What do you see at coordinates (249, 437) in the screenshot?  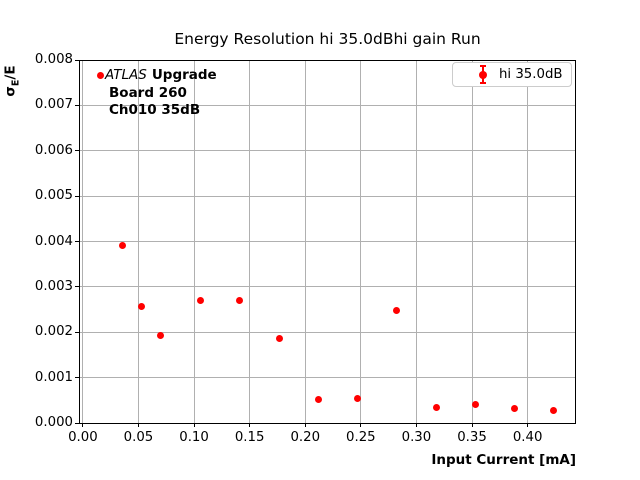 I see `x-tick-label: 0.15` at bounding box center [249, 437].